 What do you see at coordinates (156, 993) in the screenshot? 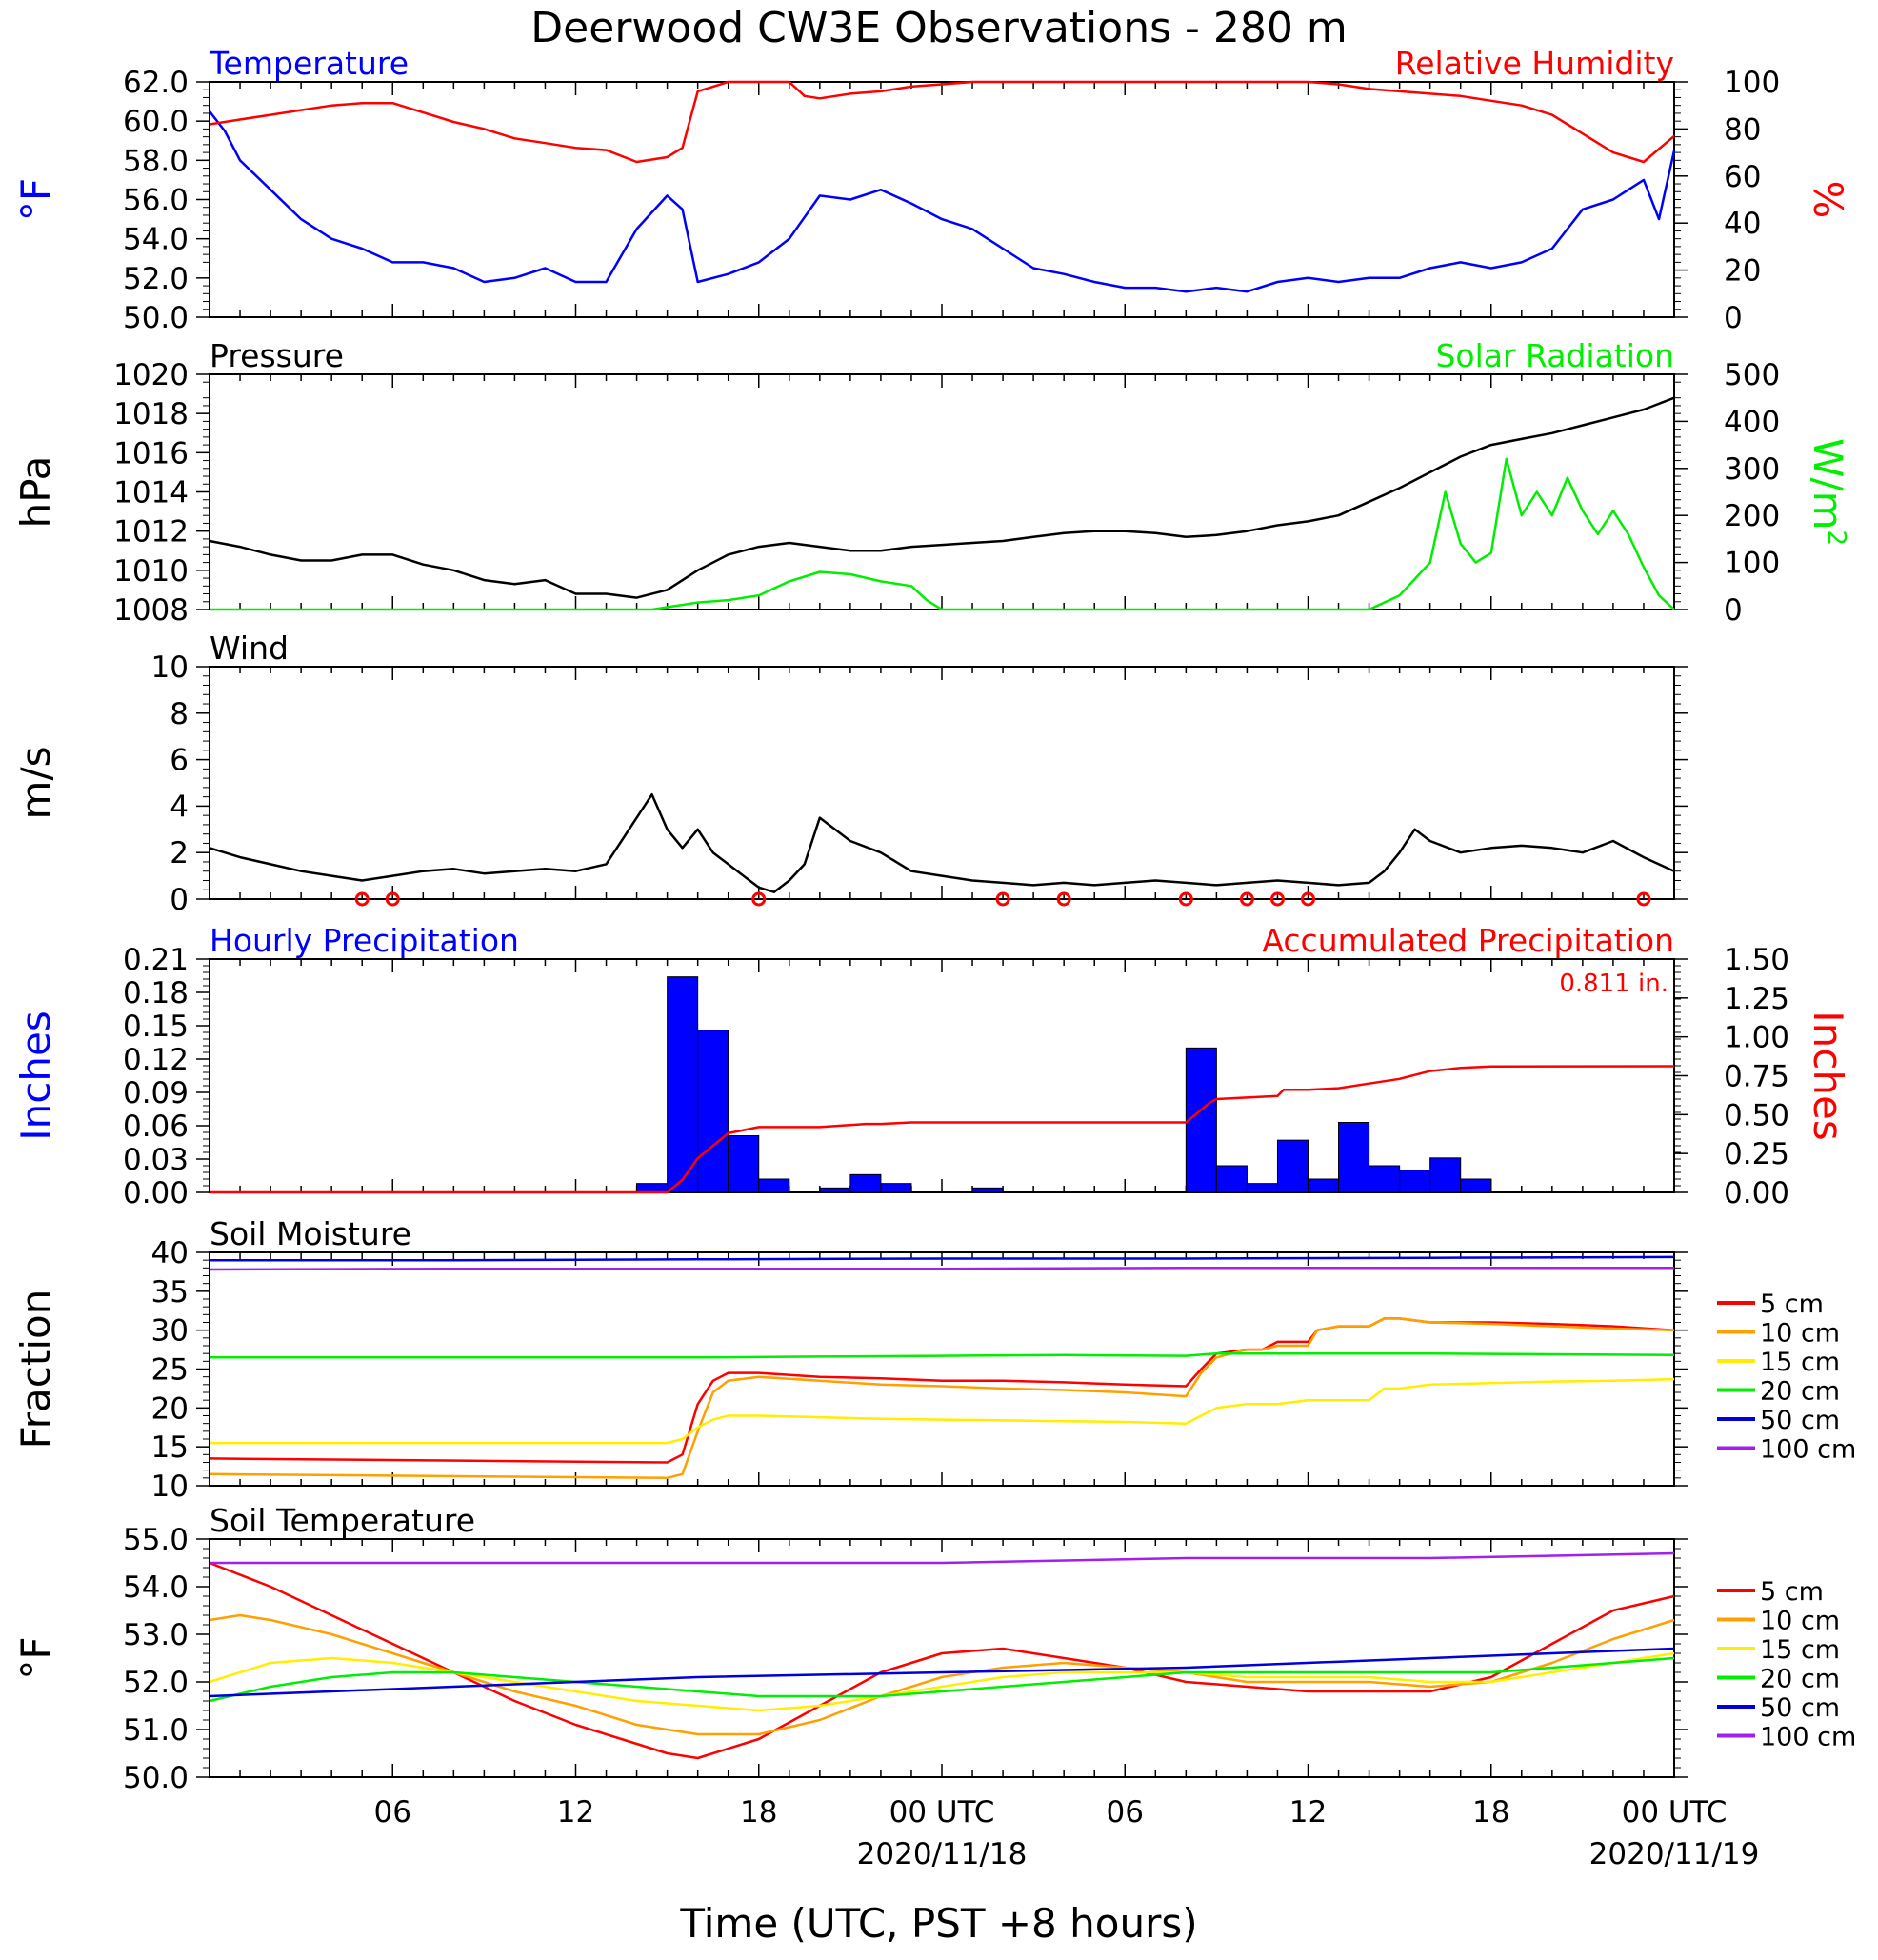
I see `y-tick-label-left: 0.18` at bounding box center [156, 993].